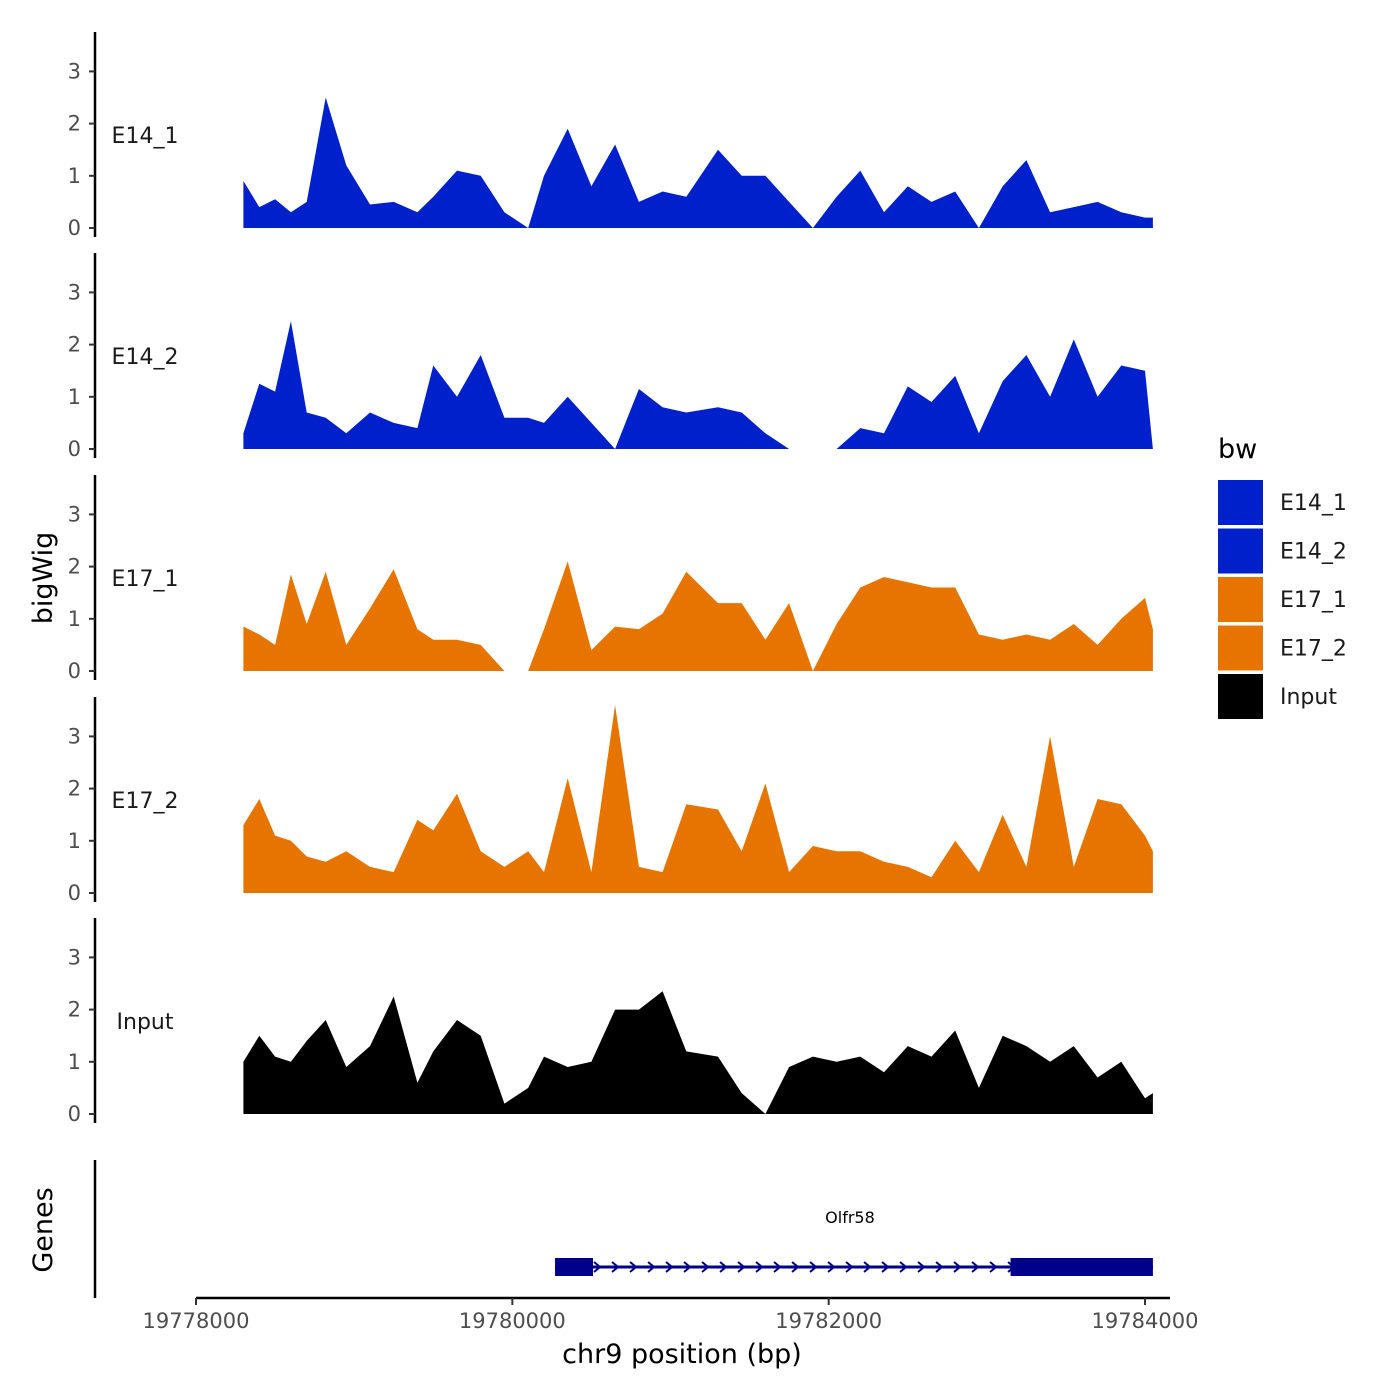 The image size is (1400, 1400). I want to click on y-tick-label-e17-2-0: 0, so click(74, 893).